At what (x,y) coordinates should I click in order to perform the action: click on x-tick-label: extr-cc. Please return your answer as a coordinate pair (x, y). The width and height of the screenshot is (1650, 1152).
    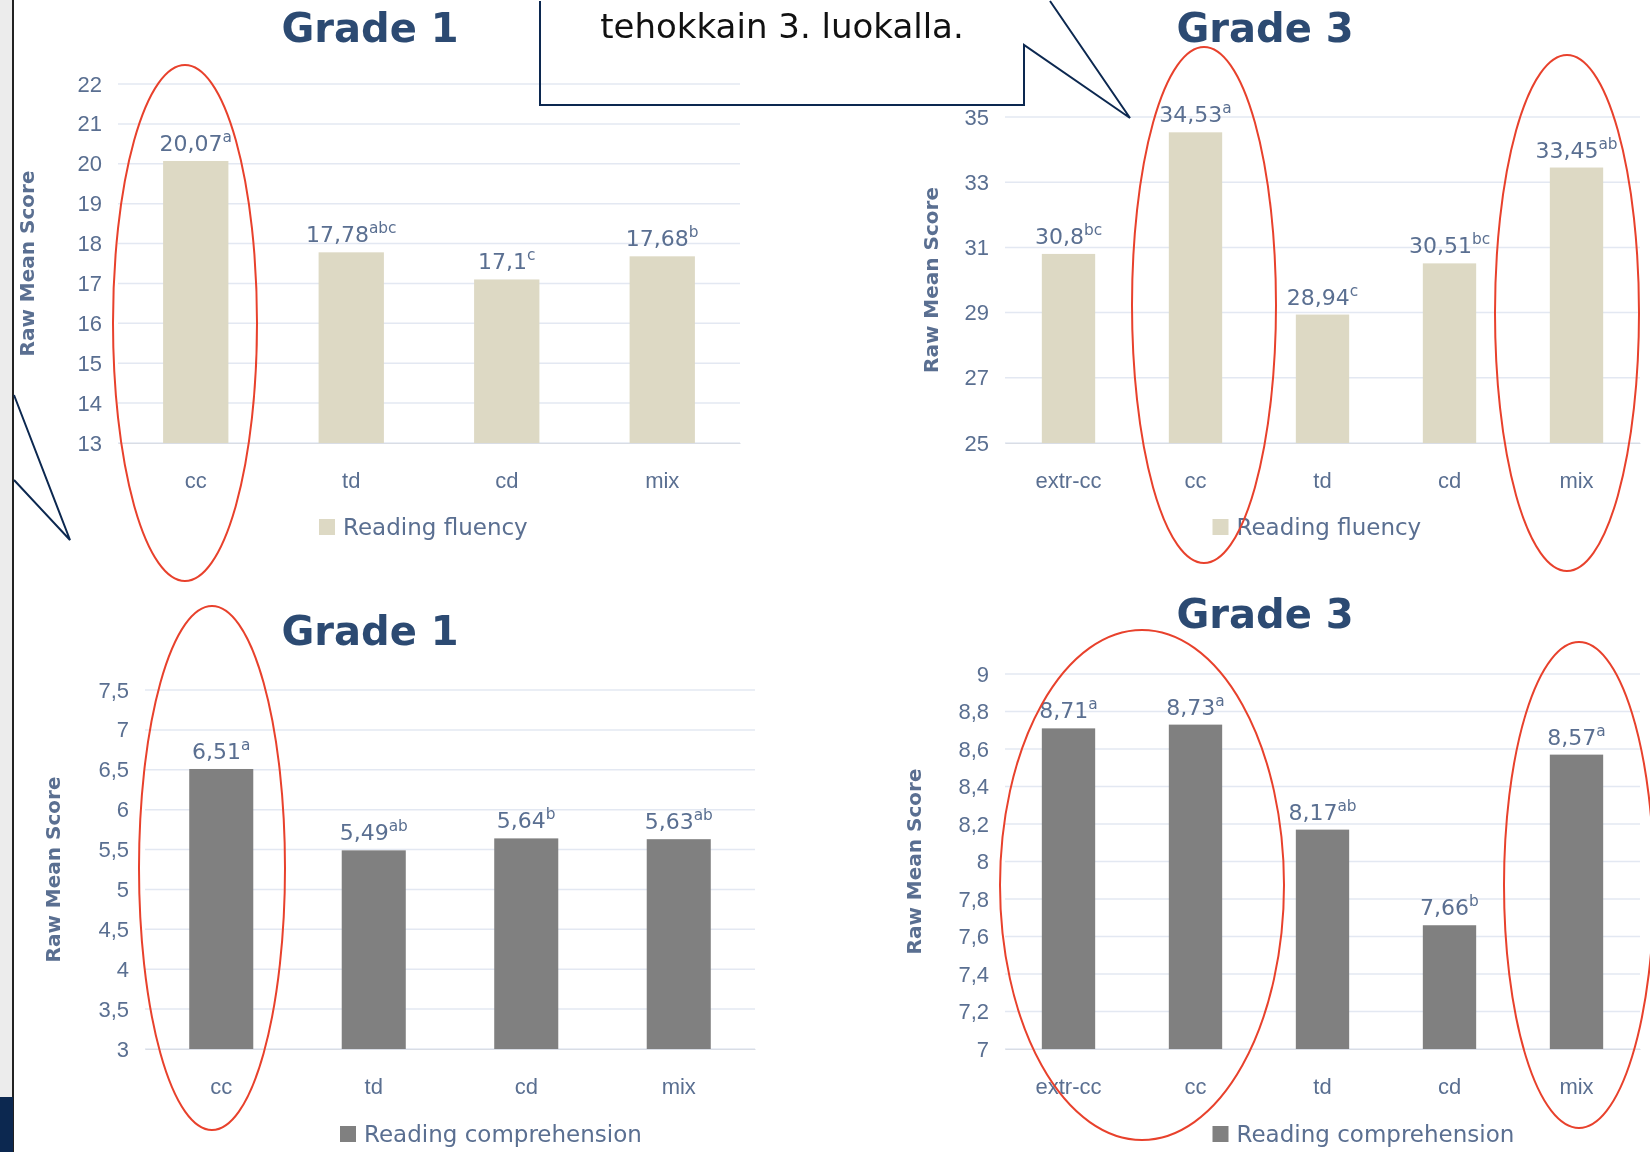
    Looking at the image, I should click on (1068, 480).